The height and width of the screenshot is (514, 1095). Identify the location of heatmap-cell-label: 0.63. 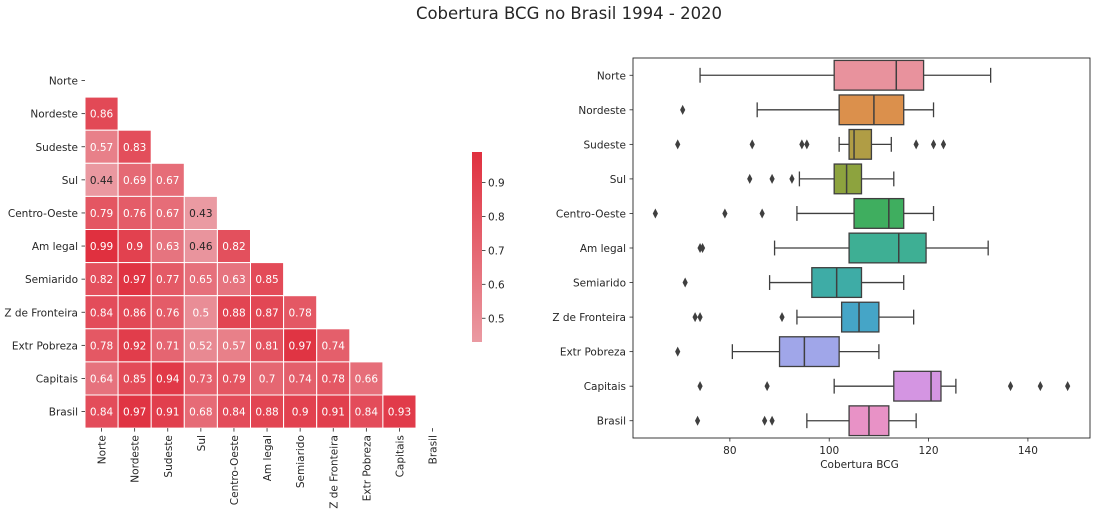
(233, 280).